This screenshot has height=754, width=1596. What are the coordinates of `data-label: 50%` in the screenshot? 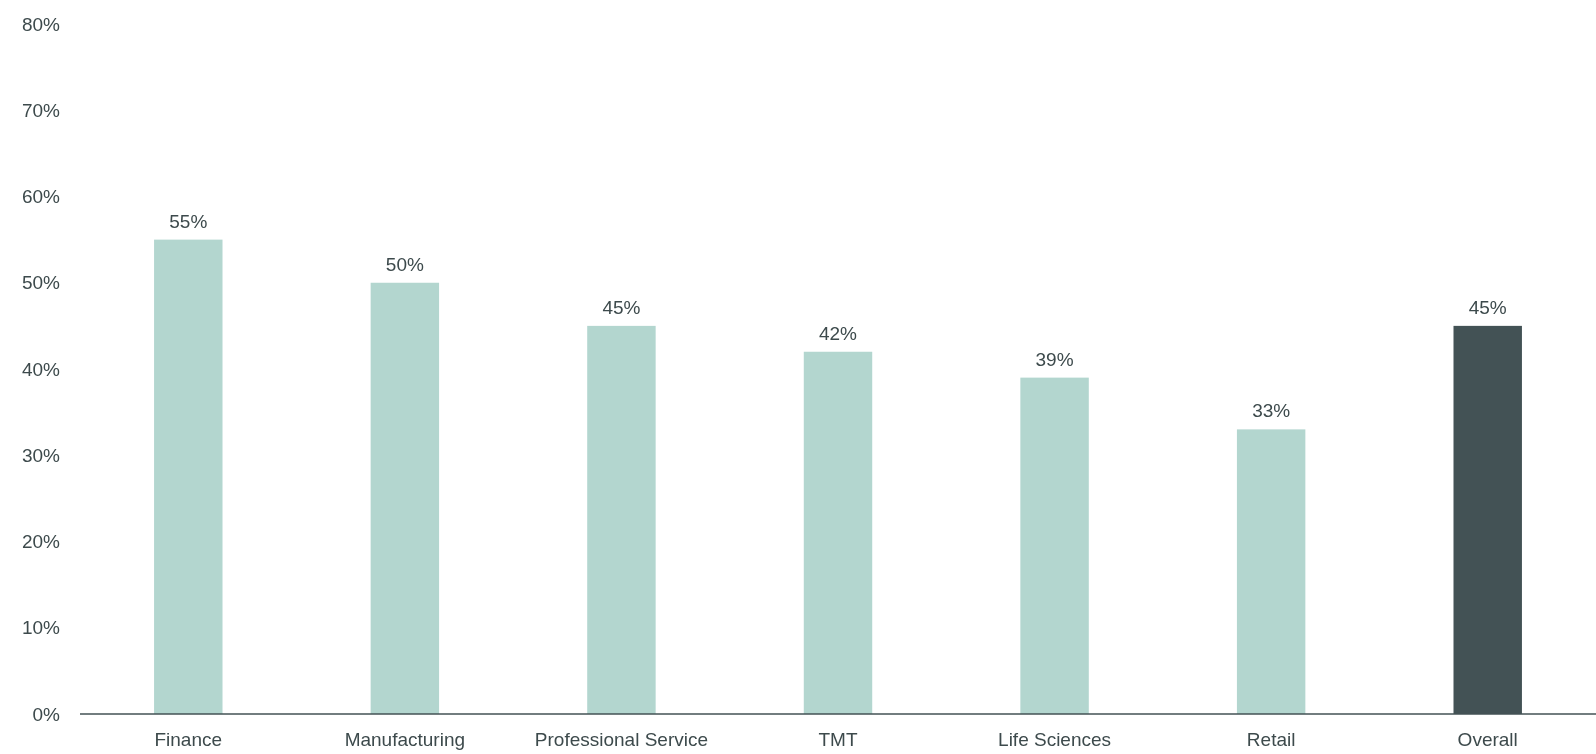 It's located at (404, 264).